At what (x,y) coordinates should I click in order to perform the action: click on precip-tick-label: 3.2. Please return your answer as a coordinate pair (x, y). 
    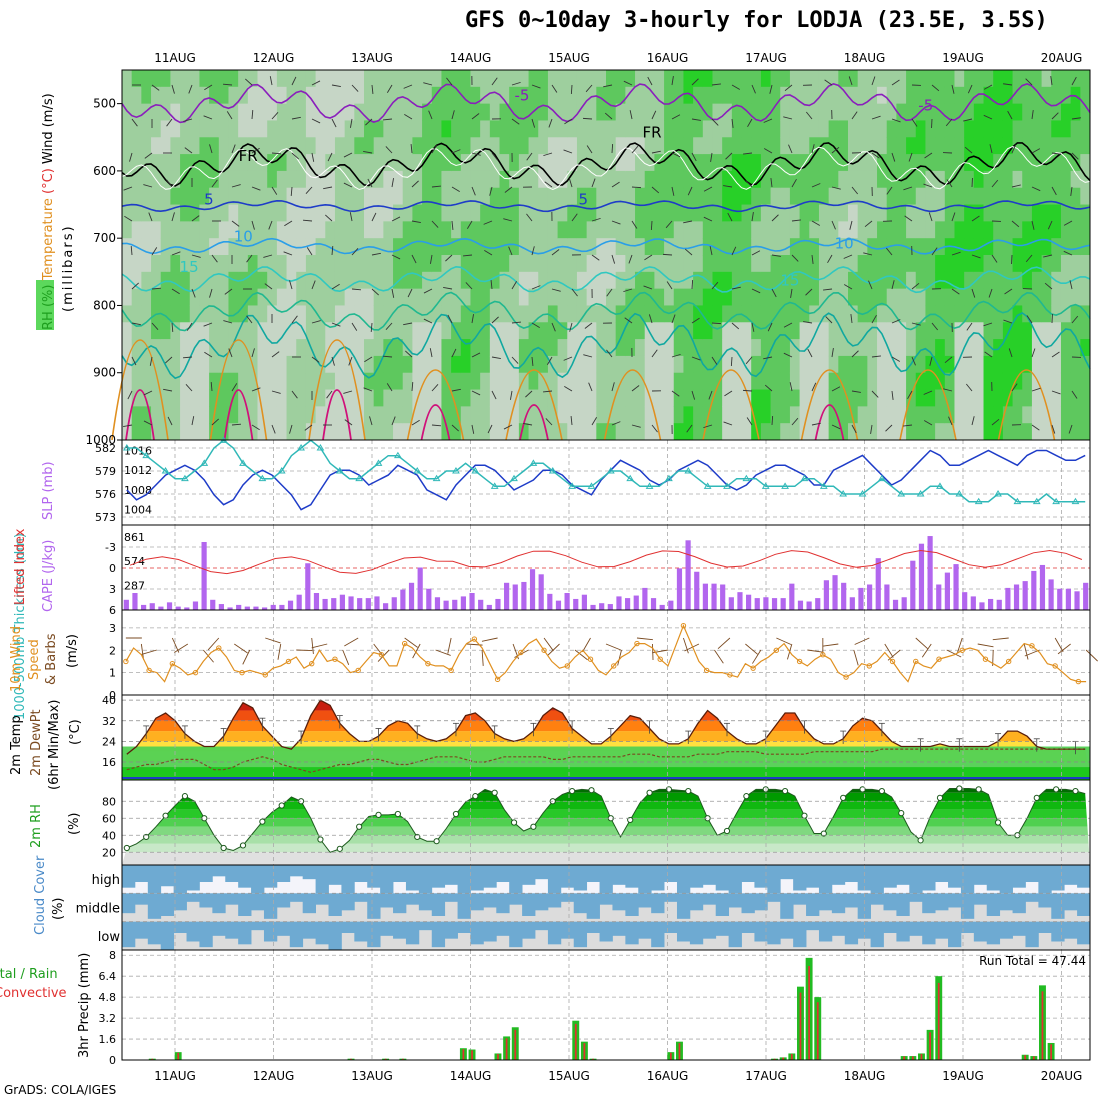
    Looking at the image, I should click on (108, 1018).